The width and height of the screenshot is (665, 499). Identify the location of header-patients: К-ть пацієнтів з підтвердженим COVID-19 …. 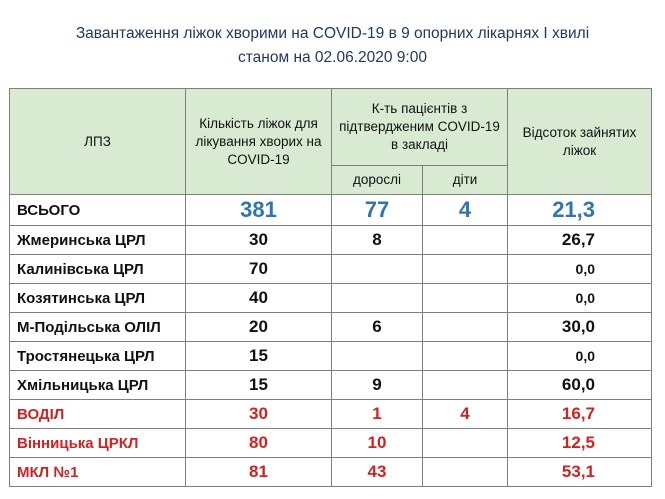
(419, 127).